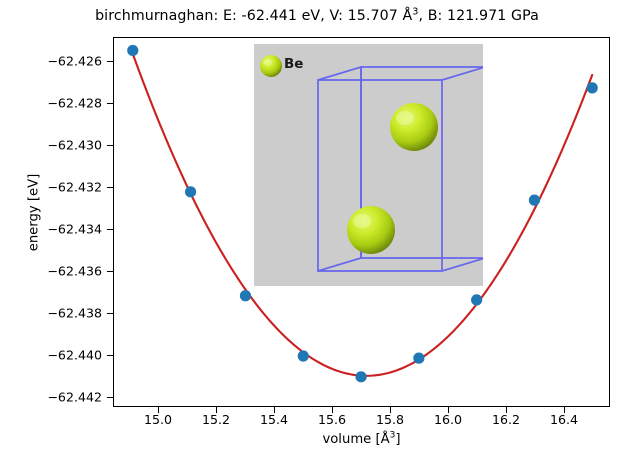 The height and width of the screenshot is (459, 634). What do you see at coordinates (34, 212) in the screenshot?
I see `y-axis-label: energy [eV]` at bounding box center [34, 212].